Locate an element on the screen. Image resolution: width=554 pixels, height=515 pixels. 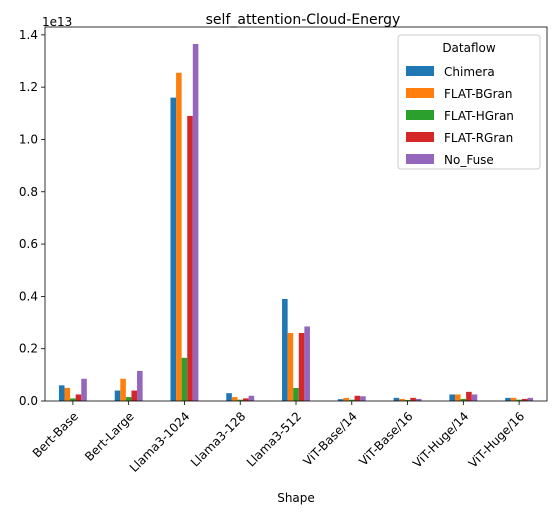
y-tick-label: 1.0 is located at coordinates (28, 139).